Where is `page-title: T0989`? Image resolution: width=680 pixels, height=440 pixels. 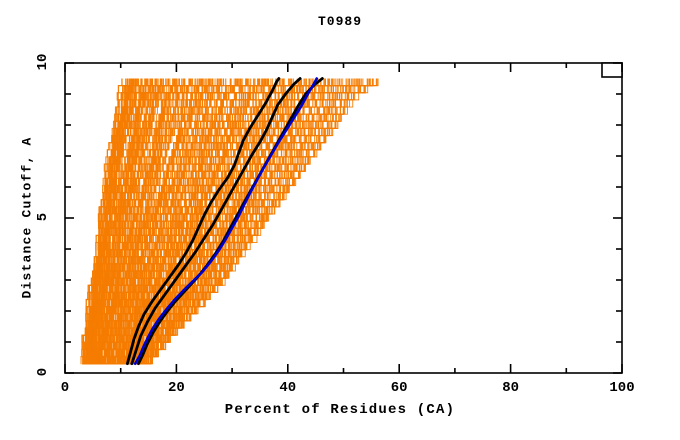
page-title: T0989 is located at coordinates (339, 21).